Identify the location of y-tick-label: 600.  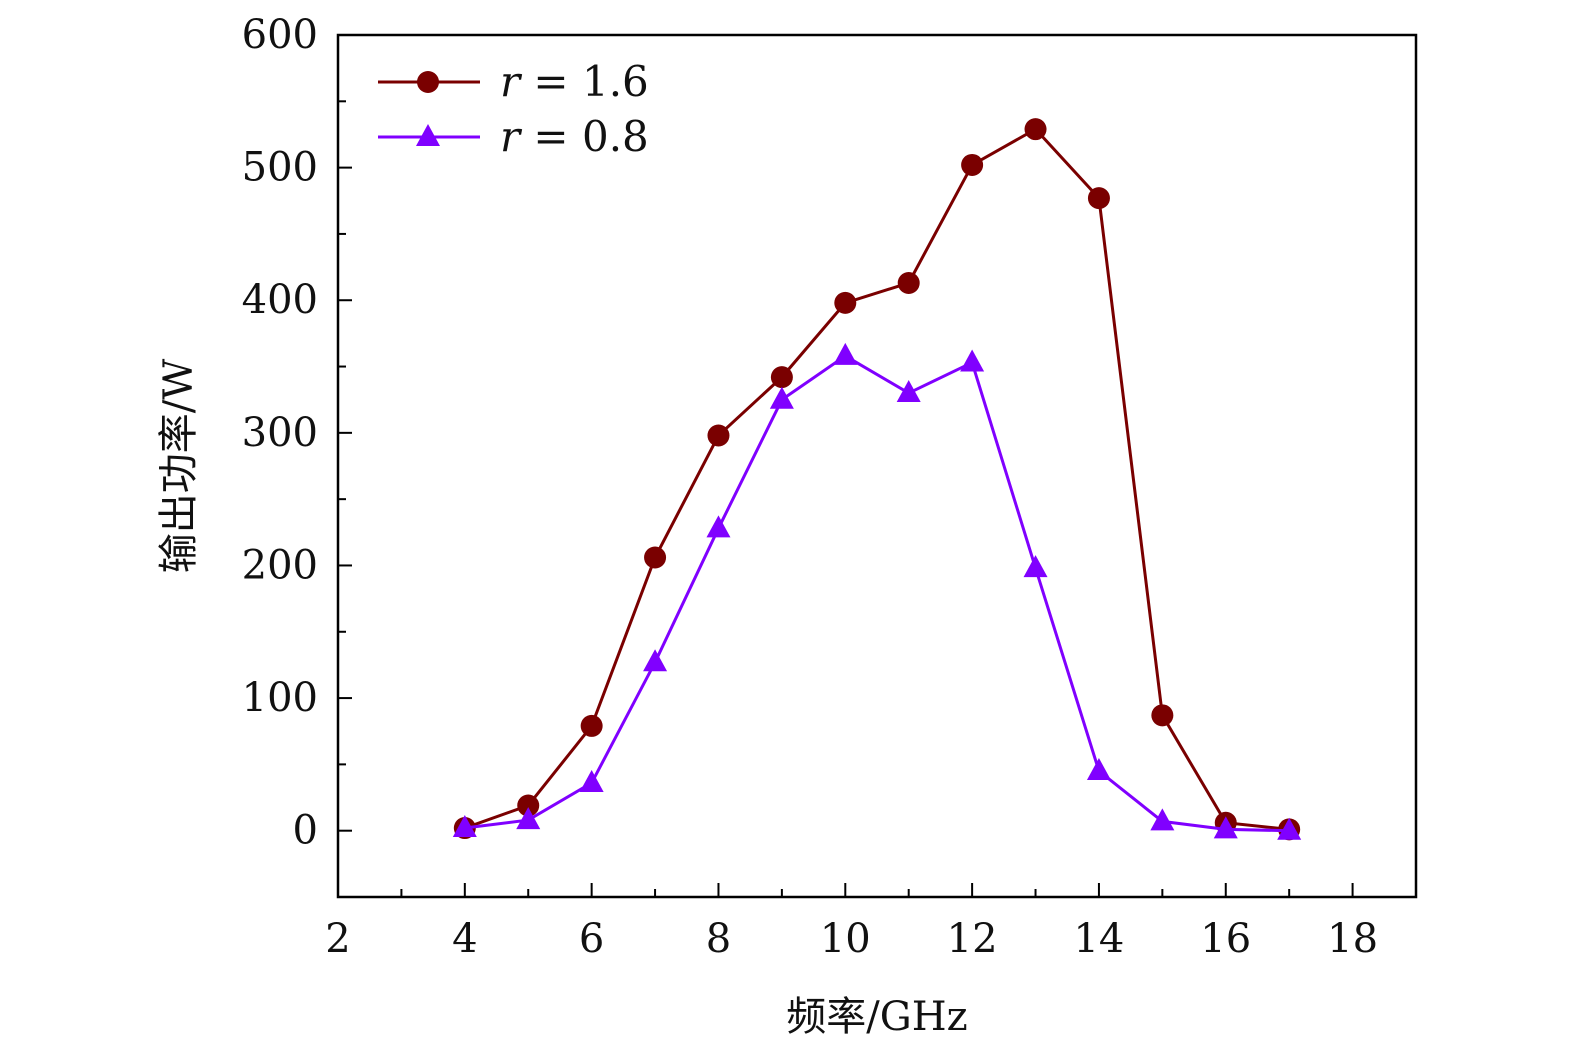
(280, 35).